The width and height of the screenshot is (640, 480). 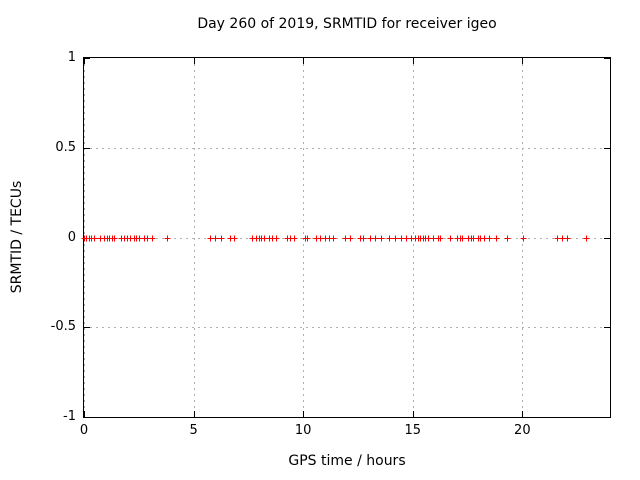 I want to click on y-tick-label: 0, so click(x=71, y=237).